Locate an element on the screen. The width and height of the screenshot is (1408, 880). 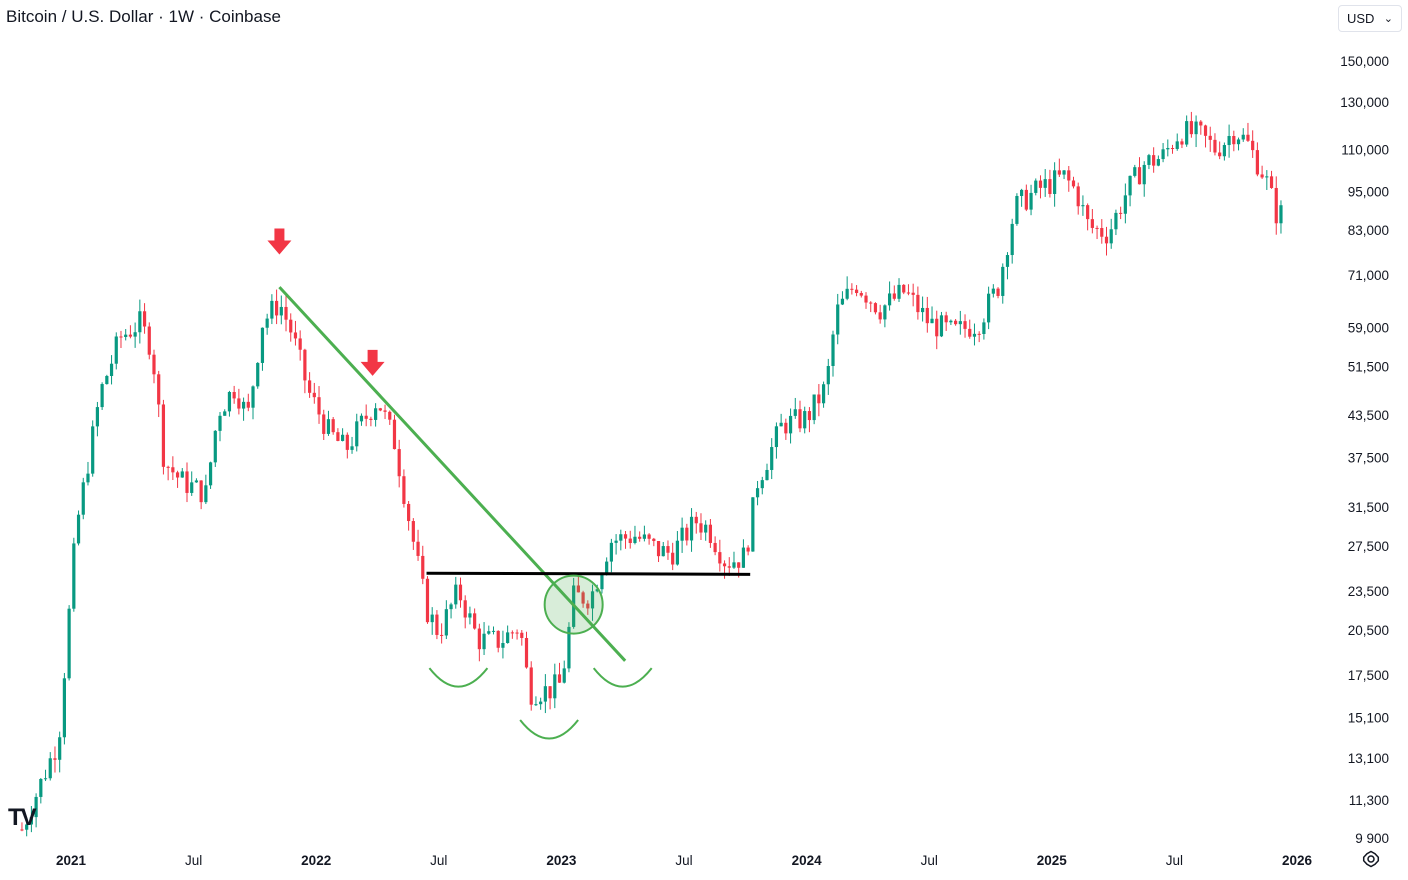
price-tick-label: 59,000 is located at coordinates (1368, 328).